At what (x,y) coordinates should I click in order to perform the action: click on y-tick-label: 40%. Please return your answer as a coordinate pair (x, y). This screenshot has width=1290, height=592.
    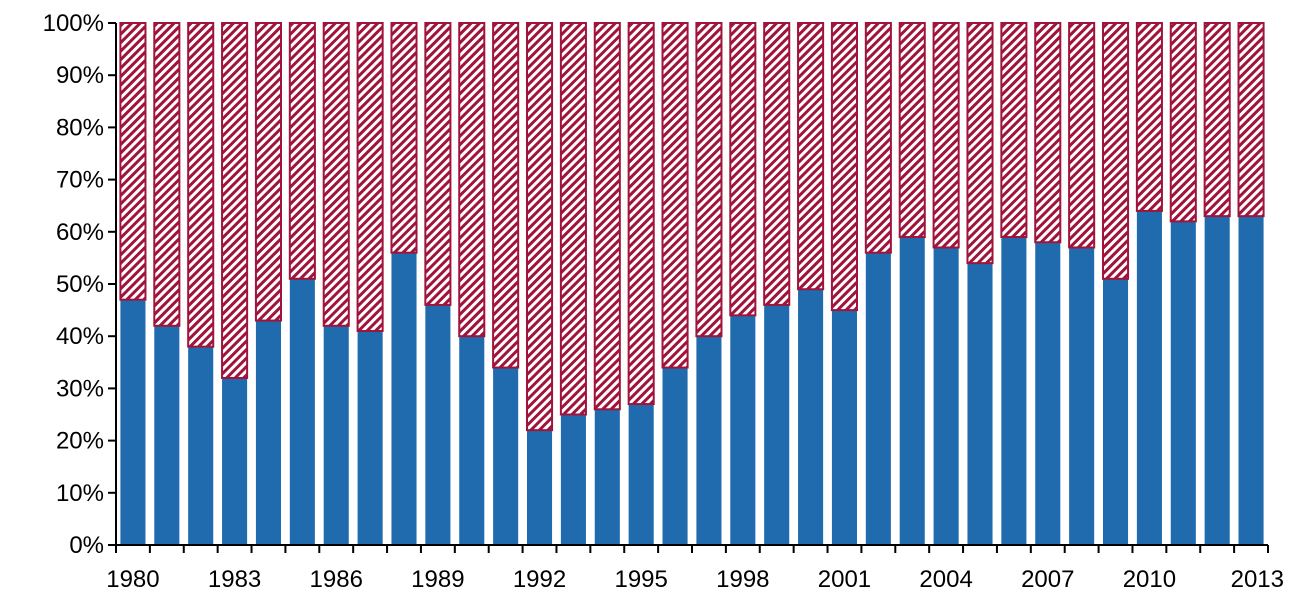
    Looking at the image, I should click on (80, 336).